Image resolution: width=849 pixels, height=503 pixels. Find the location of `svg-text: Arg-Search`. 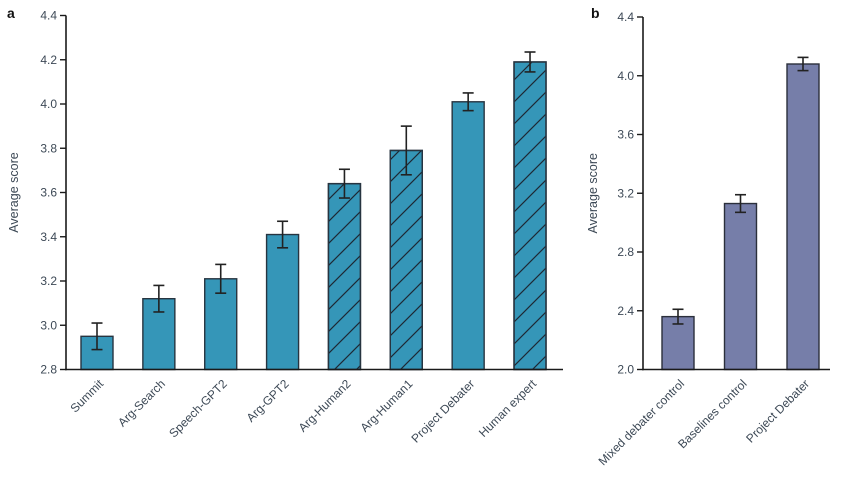

svg-text: Arg-Search is located at coordinates (141, 403).